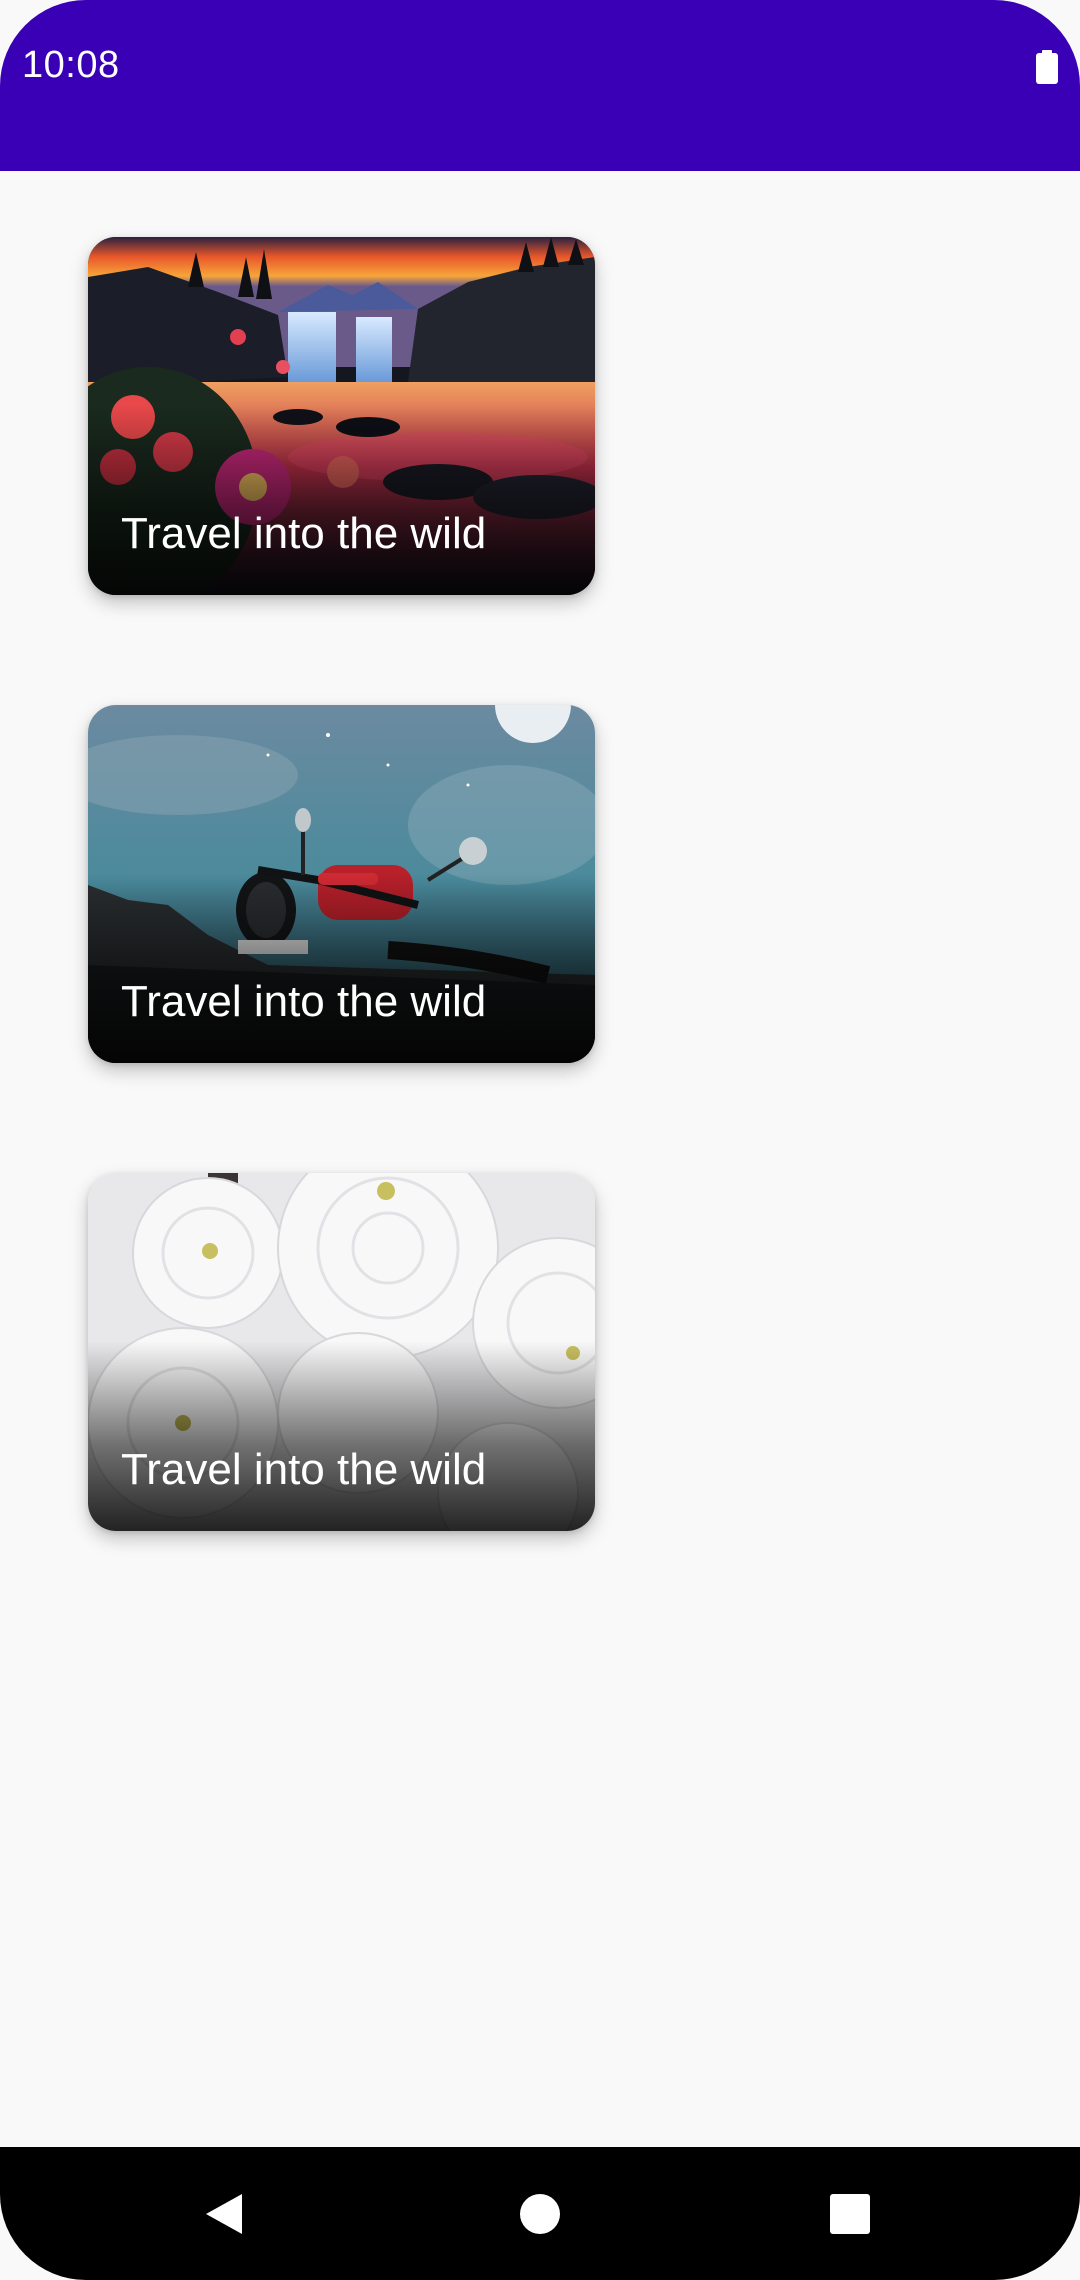  Describe the element at coordinates (341, 416) in the screenshot. I see `travel-card-waterfall: Travel into the wild` at that location.